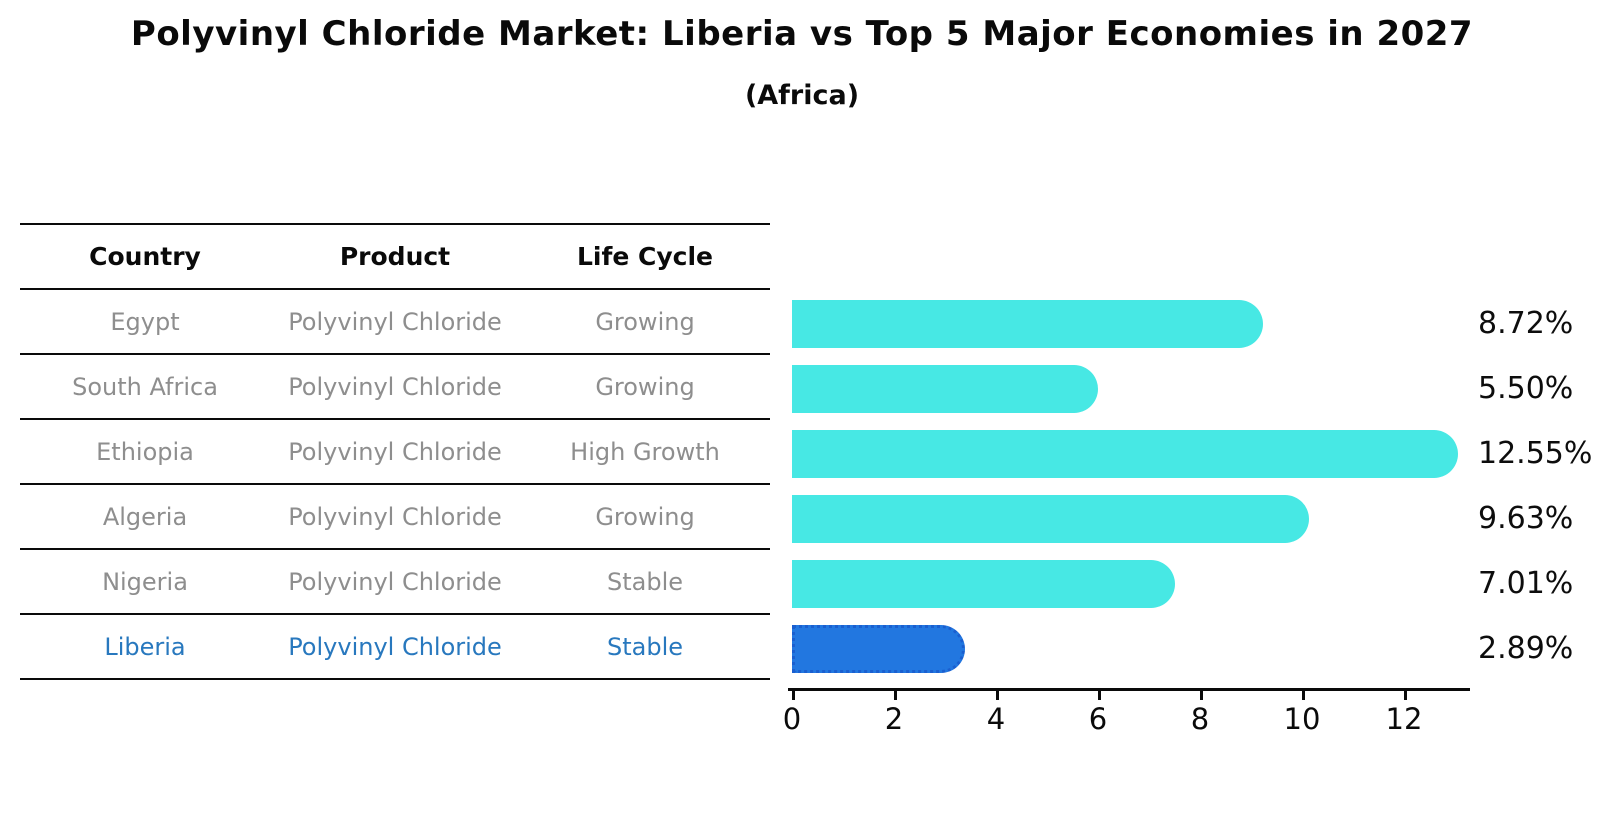 The image size is (1604, 823). Describe the element at coordinates (1050, 519) in the screenshot. I see `bar-algeria` at that location.